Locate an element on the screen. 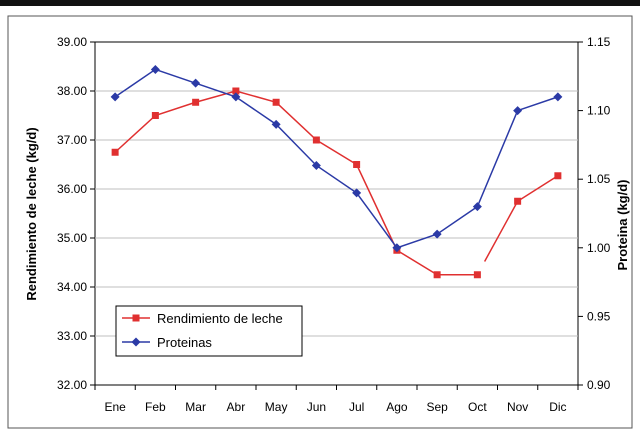 The width and height of the screenshot is (640, 432). right-axis-title: Proteina (kg/d) is located at coordinates (622, 224).